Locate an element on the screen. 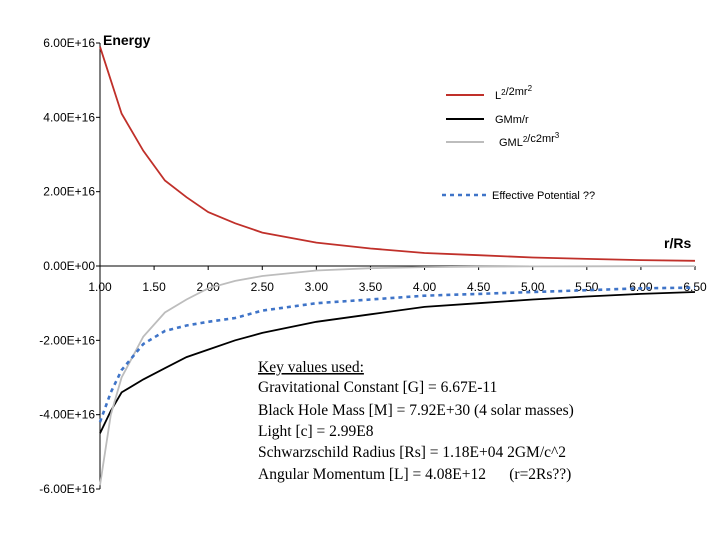  y-axis-title: Energy is located at coordinates (127, 40).